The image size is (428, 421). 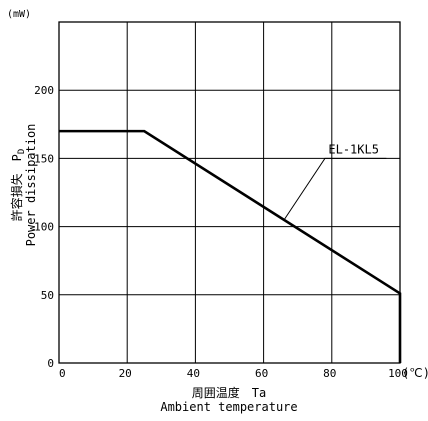 I want to click on y-unit-label: (mW), so click(x=19, y=14).